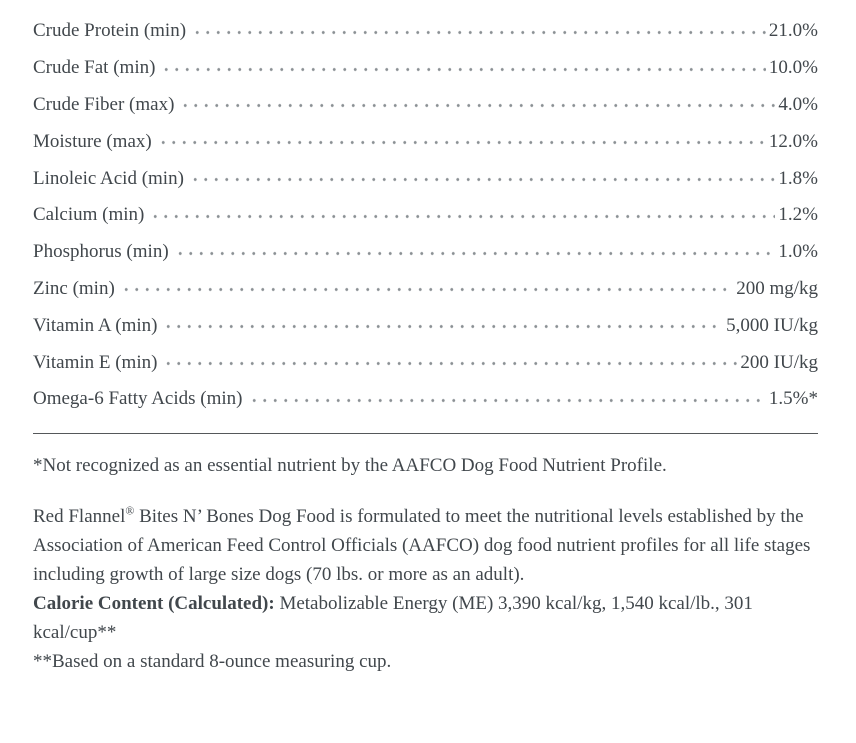  I want to click on nutrient-label: Phosphorus (min), so click(101, 252).